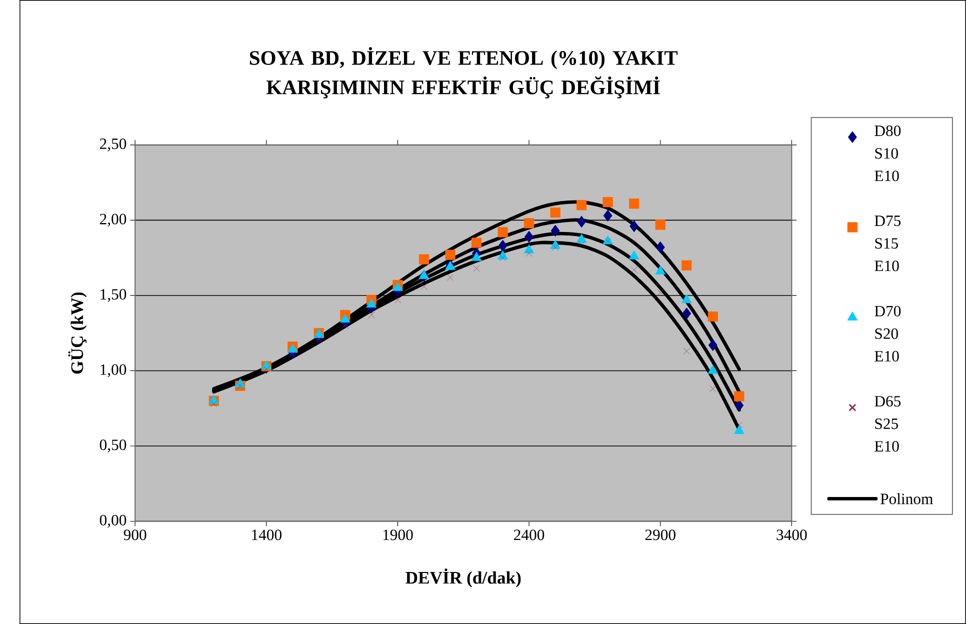  I want to click on legend-label: D75 S15 E10, so click(887, 244).